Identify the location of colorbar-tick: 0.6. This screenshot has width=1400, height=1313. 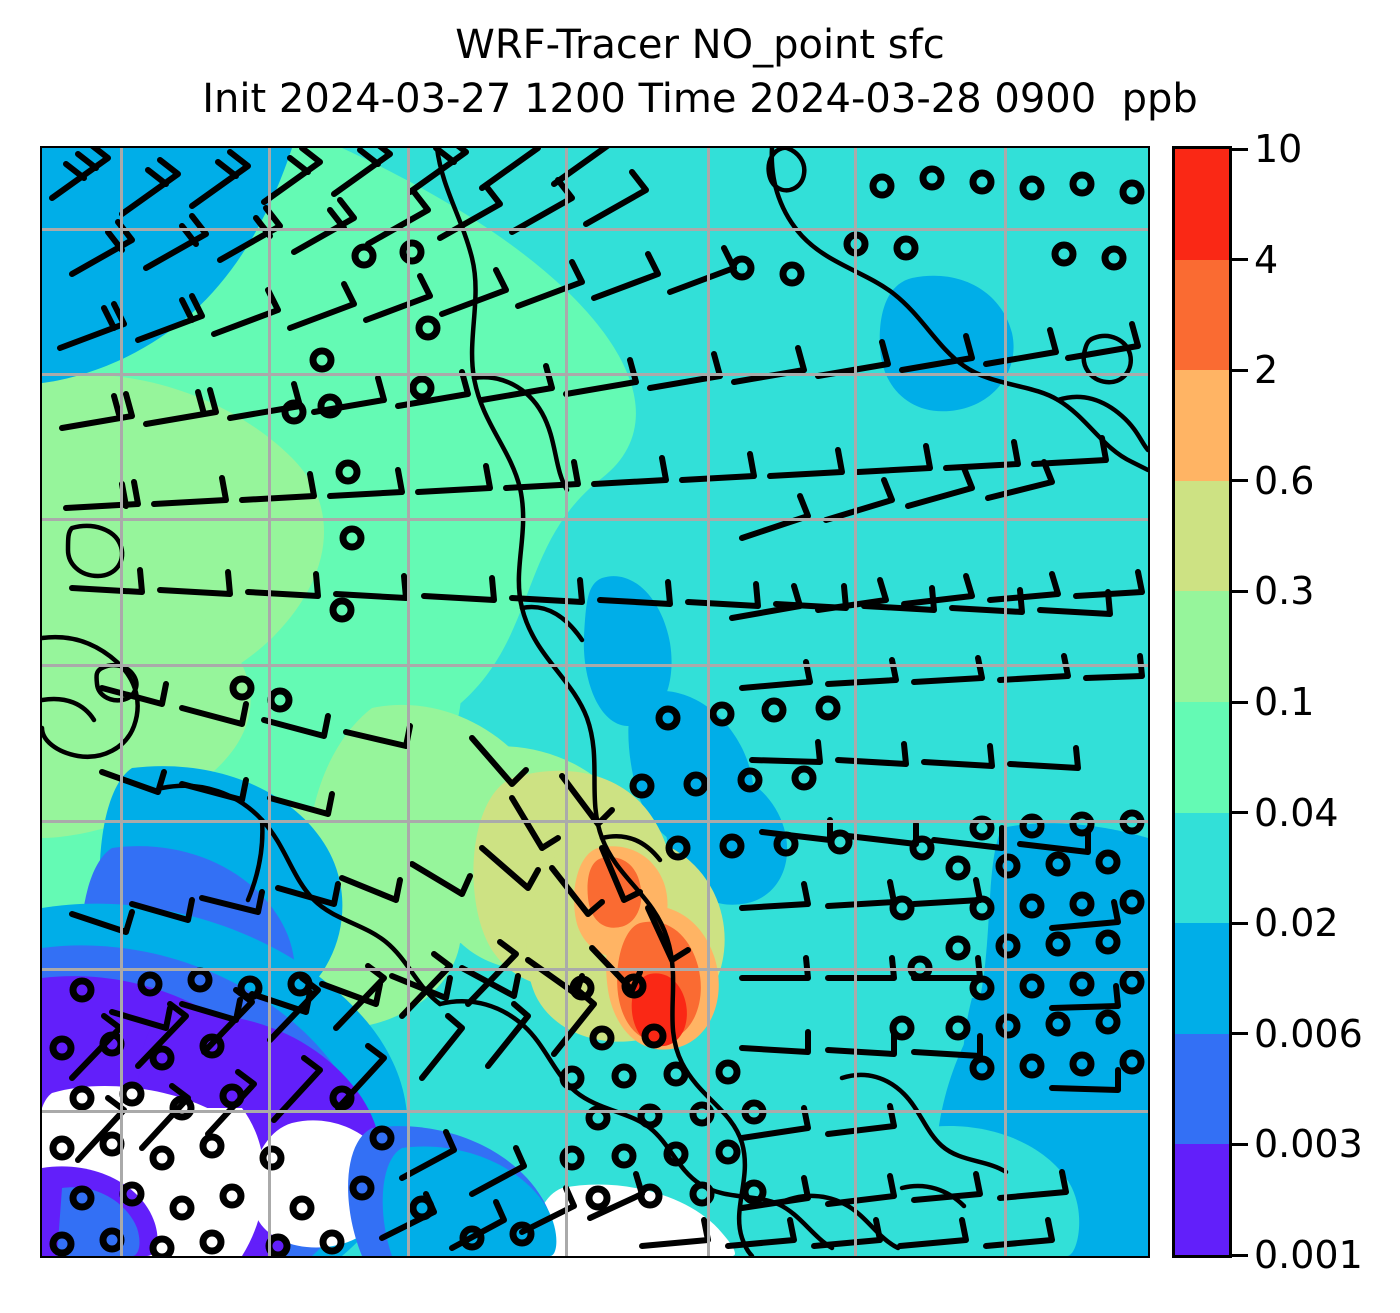
(1273, 481).